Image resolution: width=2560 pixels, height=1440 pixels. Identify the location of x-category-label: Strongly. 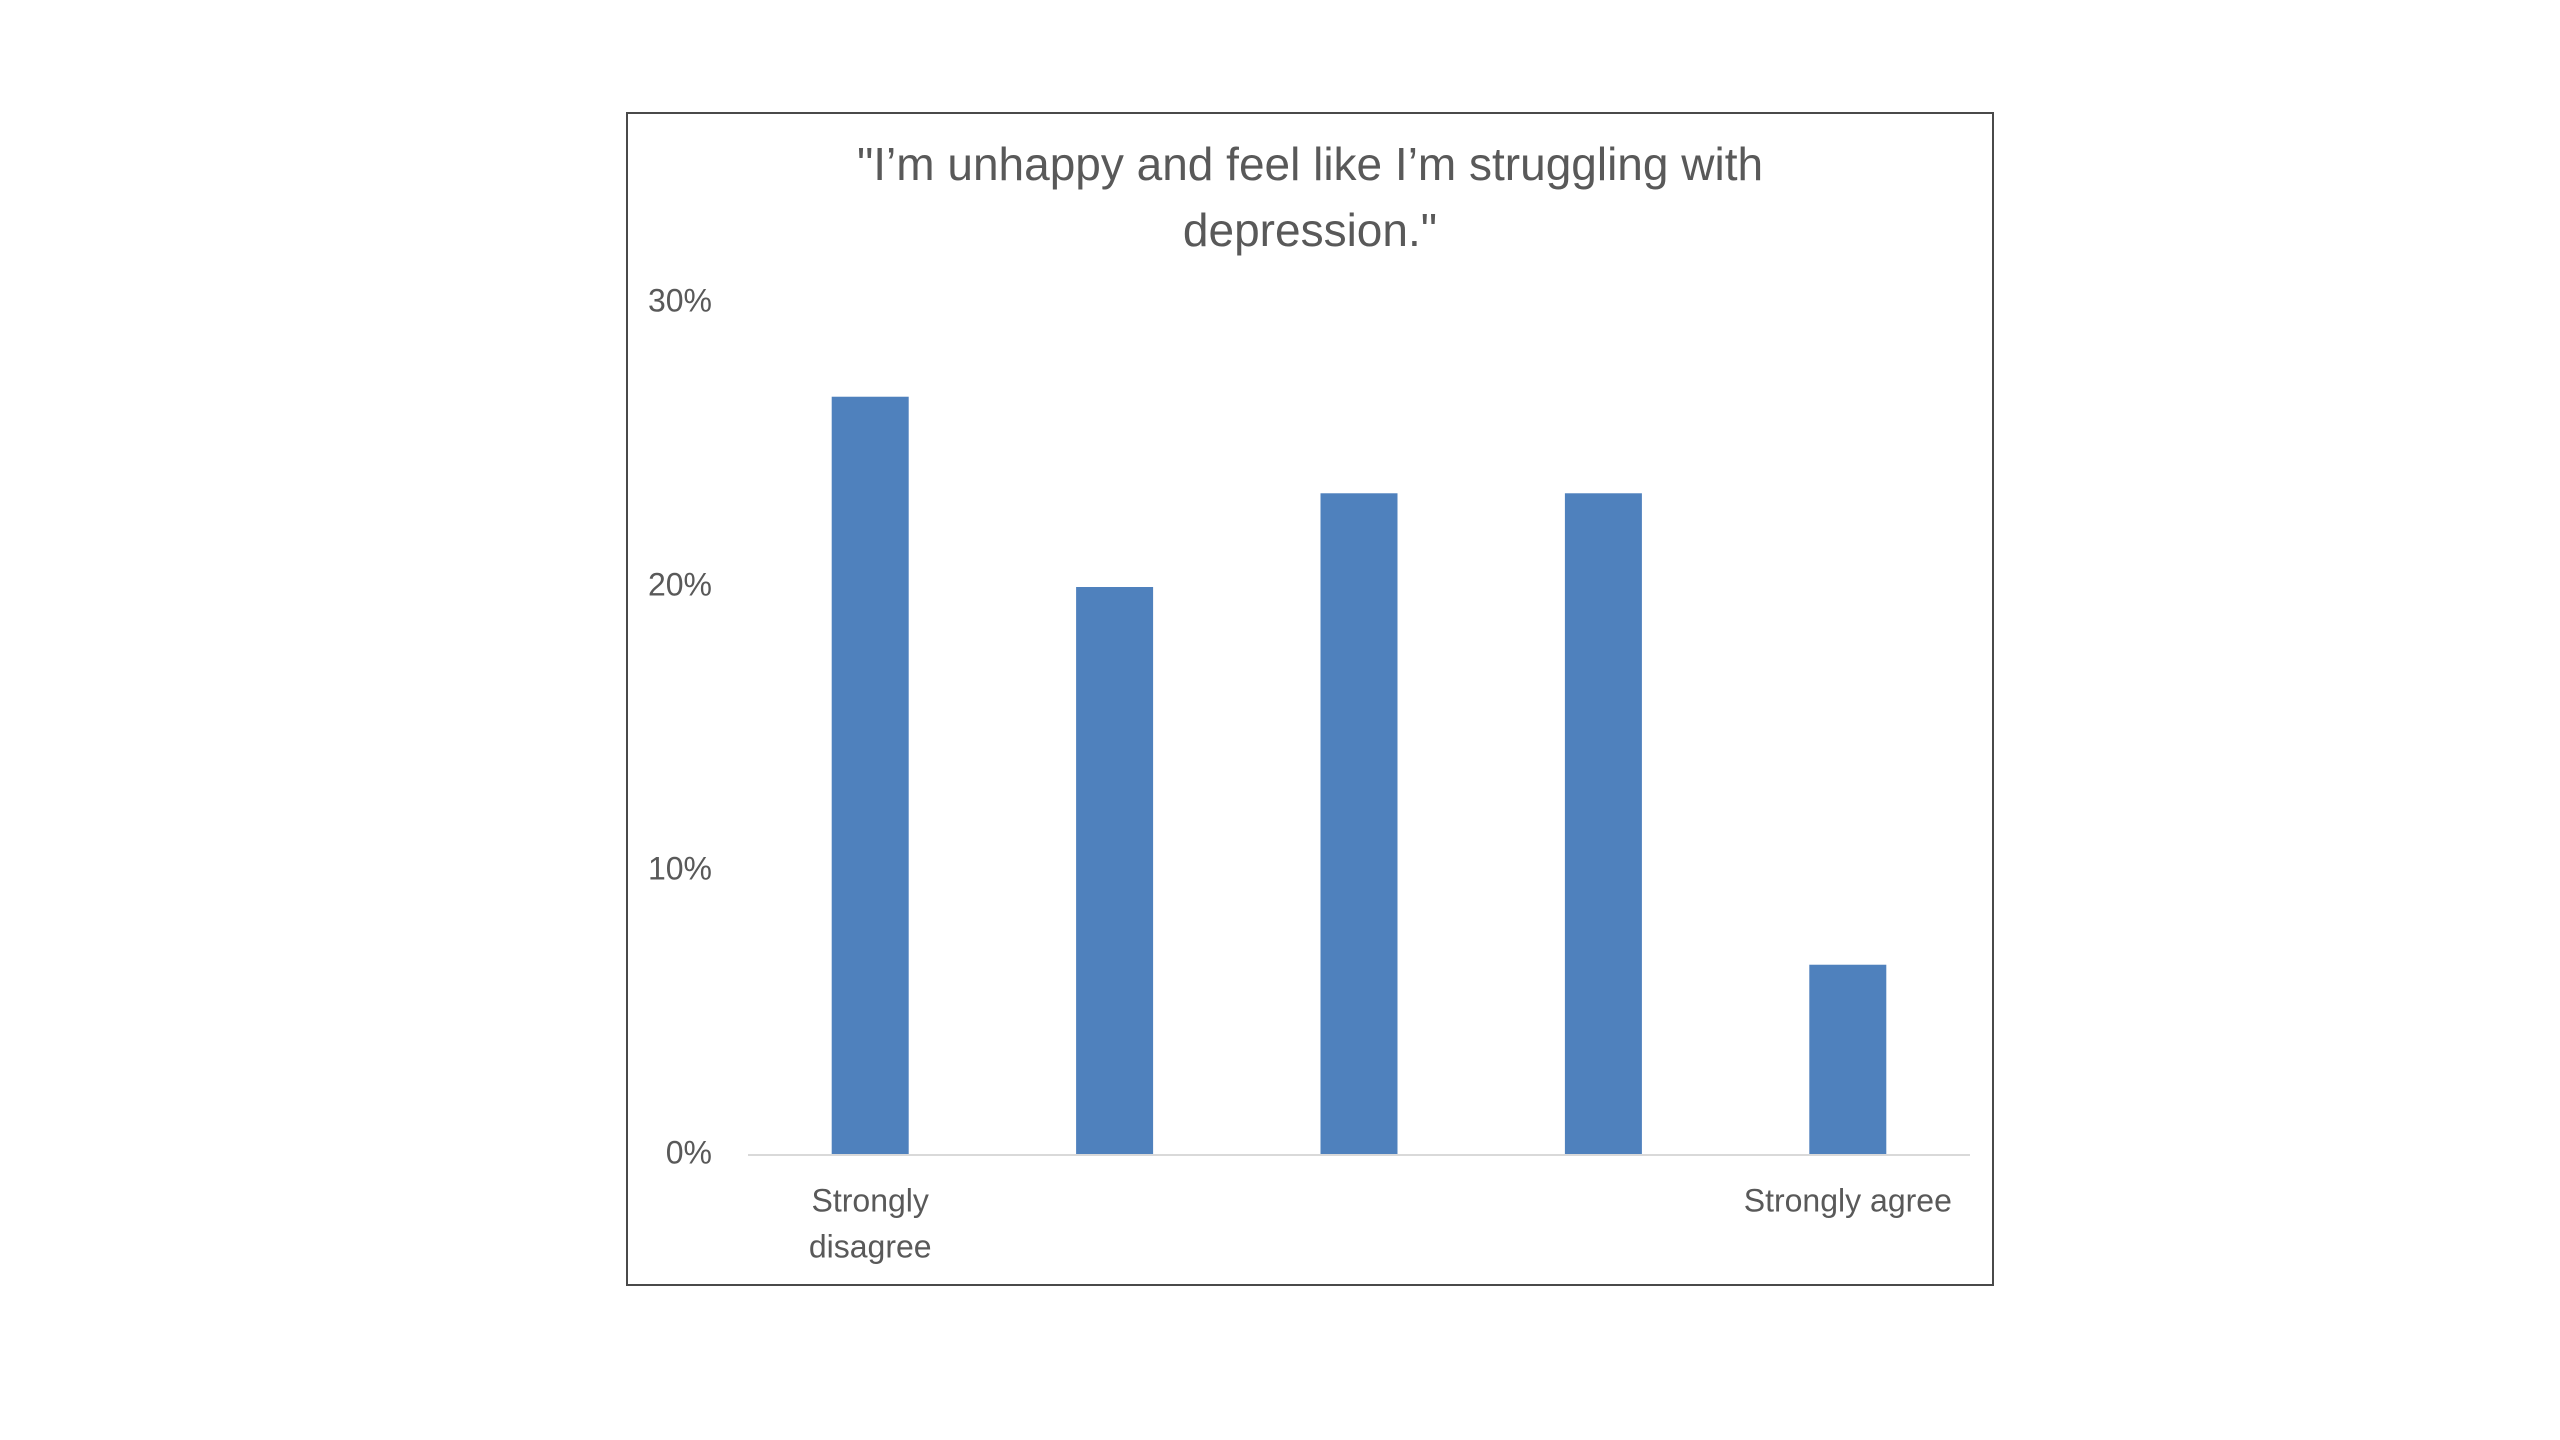
(870, 1200).